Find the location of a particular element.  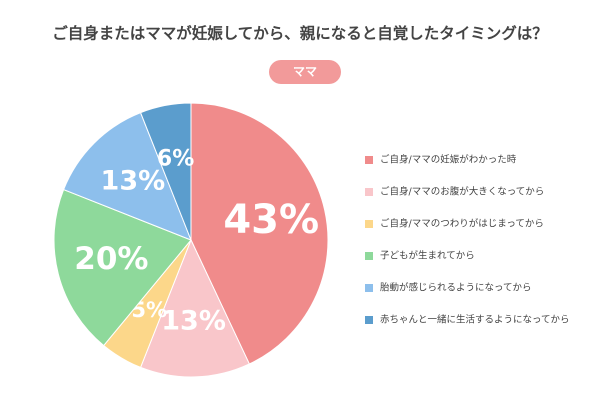

subtitle: ママ is located at coordinates (305, 72).